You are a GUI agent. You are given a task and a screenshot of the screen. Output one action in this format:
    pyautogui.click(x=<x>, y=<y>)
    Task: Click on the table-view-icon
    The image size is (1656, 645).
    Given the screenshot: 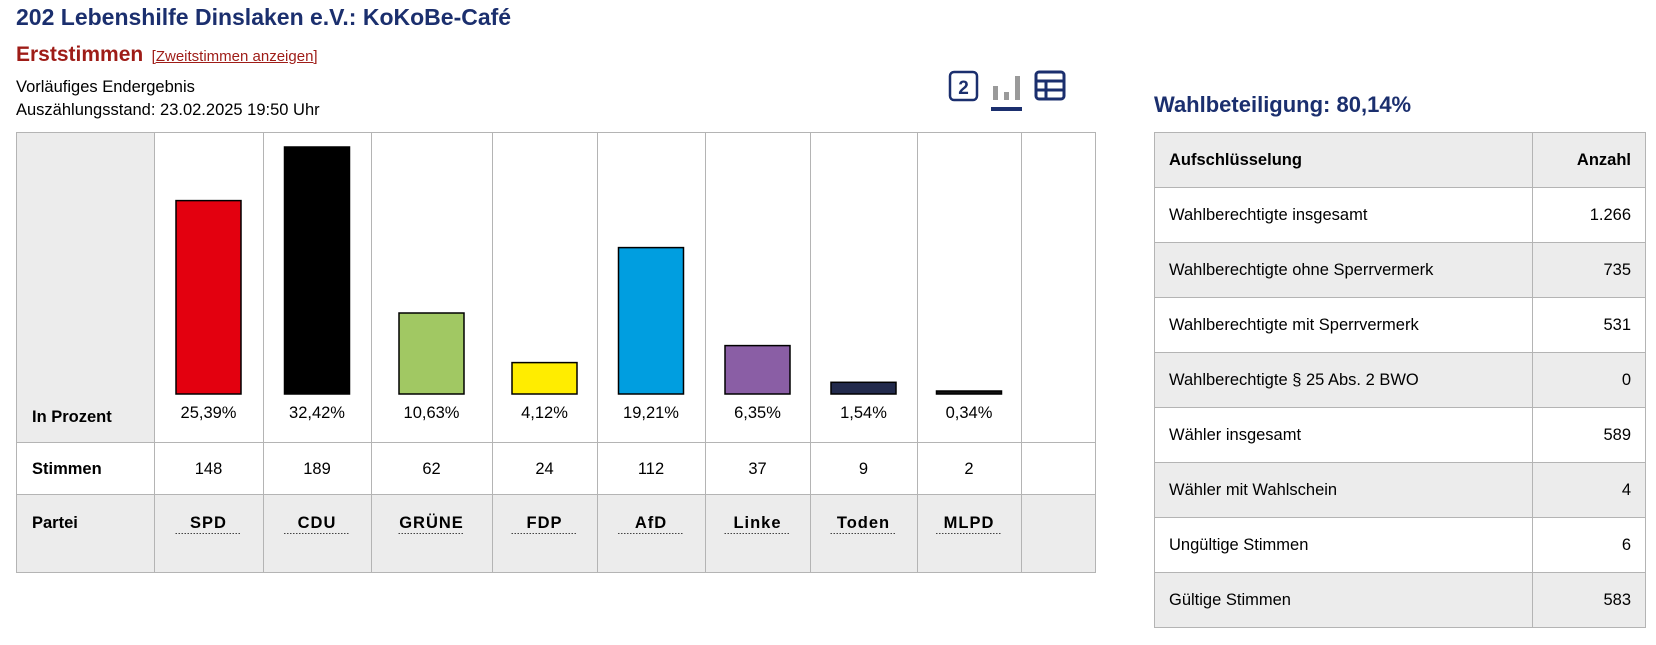 What is the action you would take?
    pyautogui.click(x=1050, y=88)
    